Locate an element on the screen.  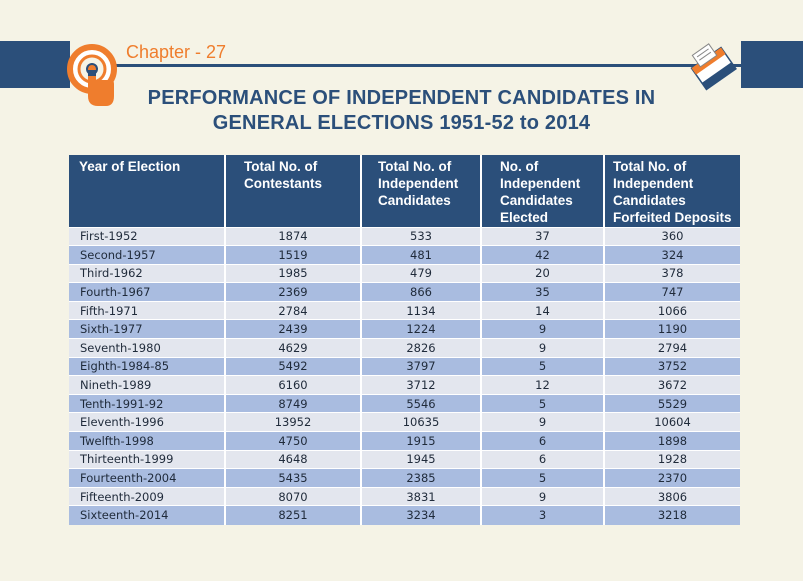
cell-forfeited: 3672 is located at coordinates (671, 385).